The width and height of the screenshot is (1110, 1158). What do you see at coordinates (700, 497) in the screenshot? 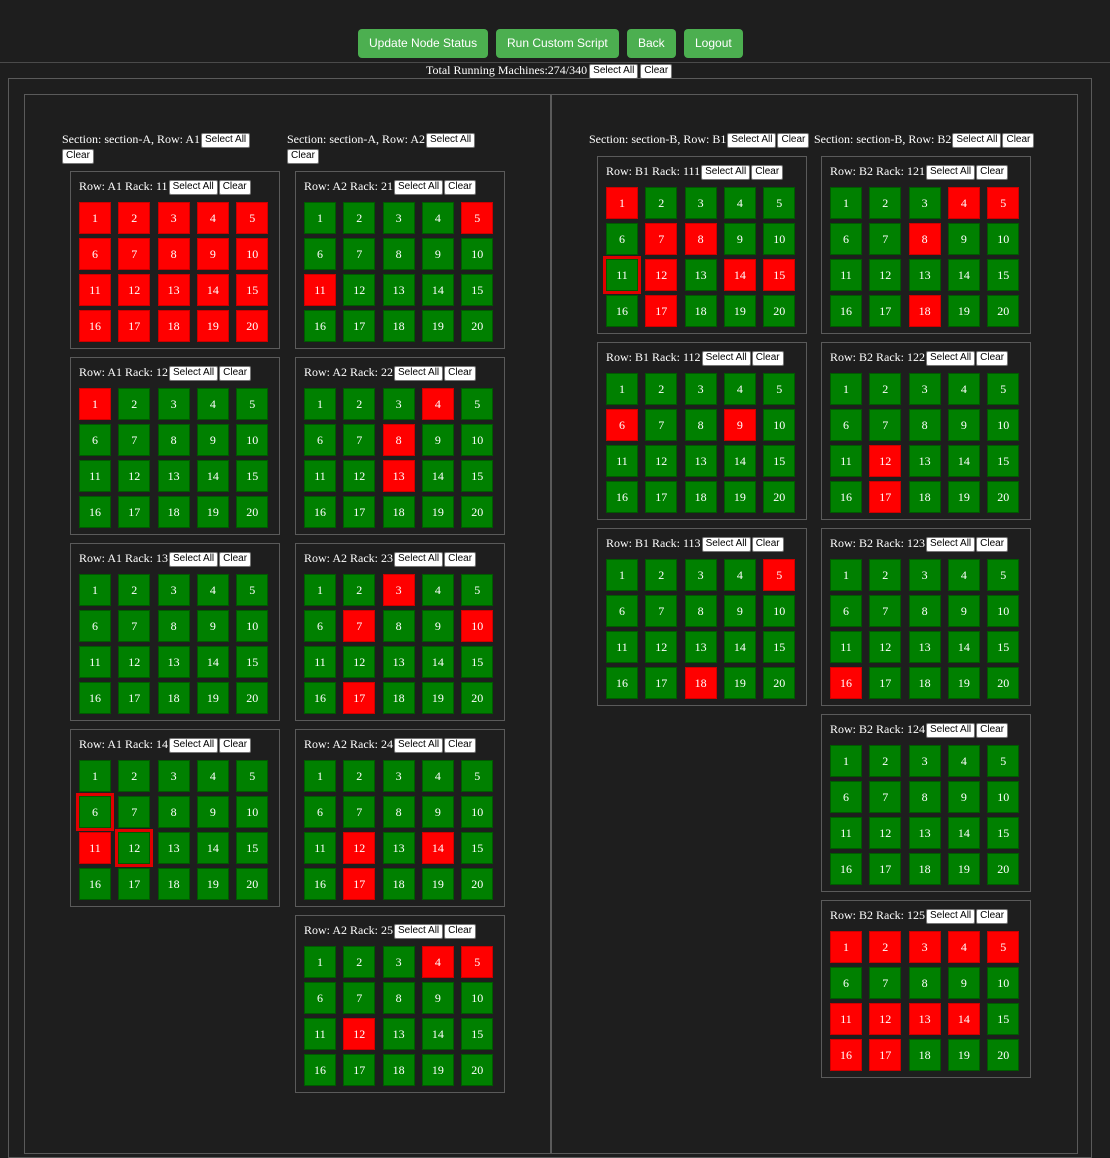
I see `machine-node-18: 18` at bounding box center [700, 497].